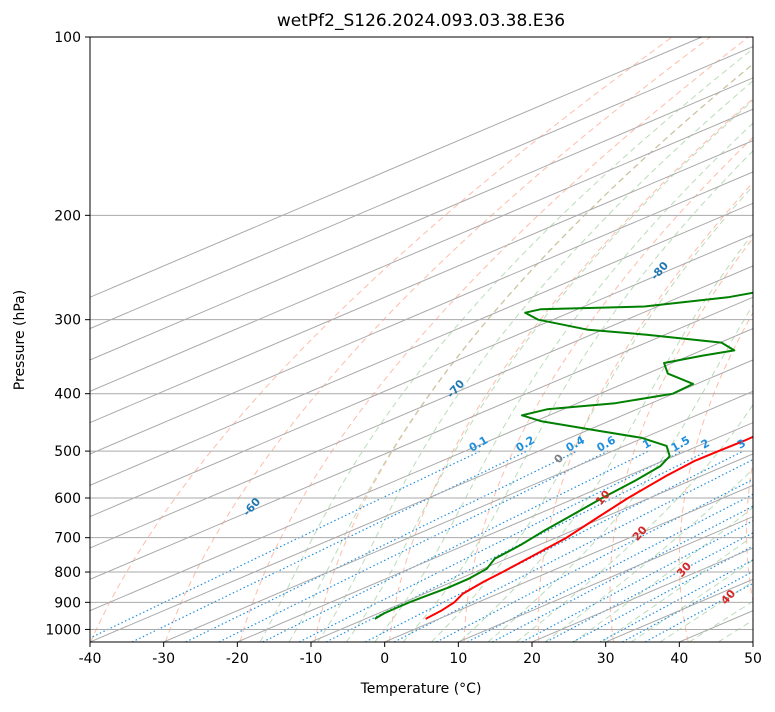  I want to click on y-tick-label: 600, so click(67, 499).